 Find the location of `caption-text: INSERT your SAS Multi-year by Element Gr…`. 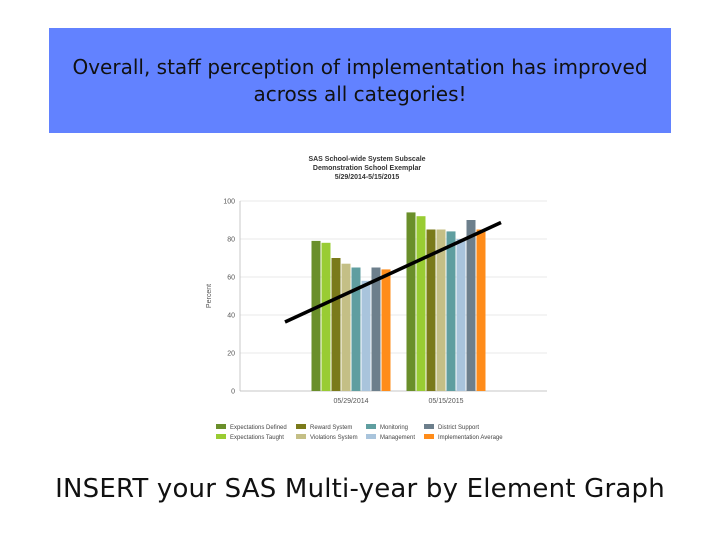

caption-text: INSERT your SAS Multi-year by Element Gr… is located at coordinates (360, 489).